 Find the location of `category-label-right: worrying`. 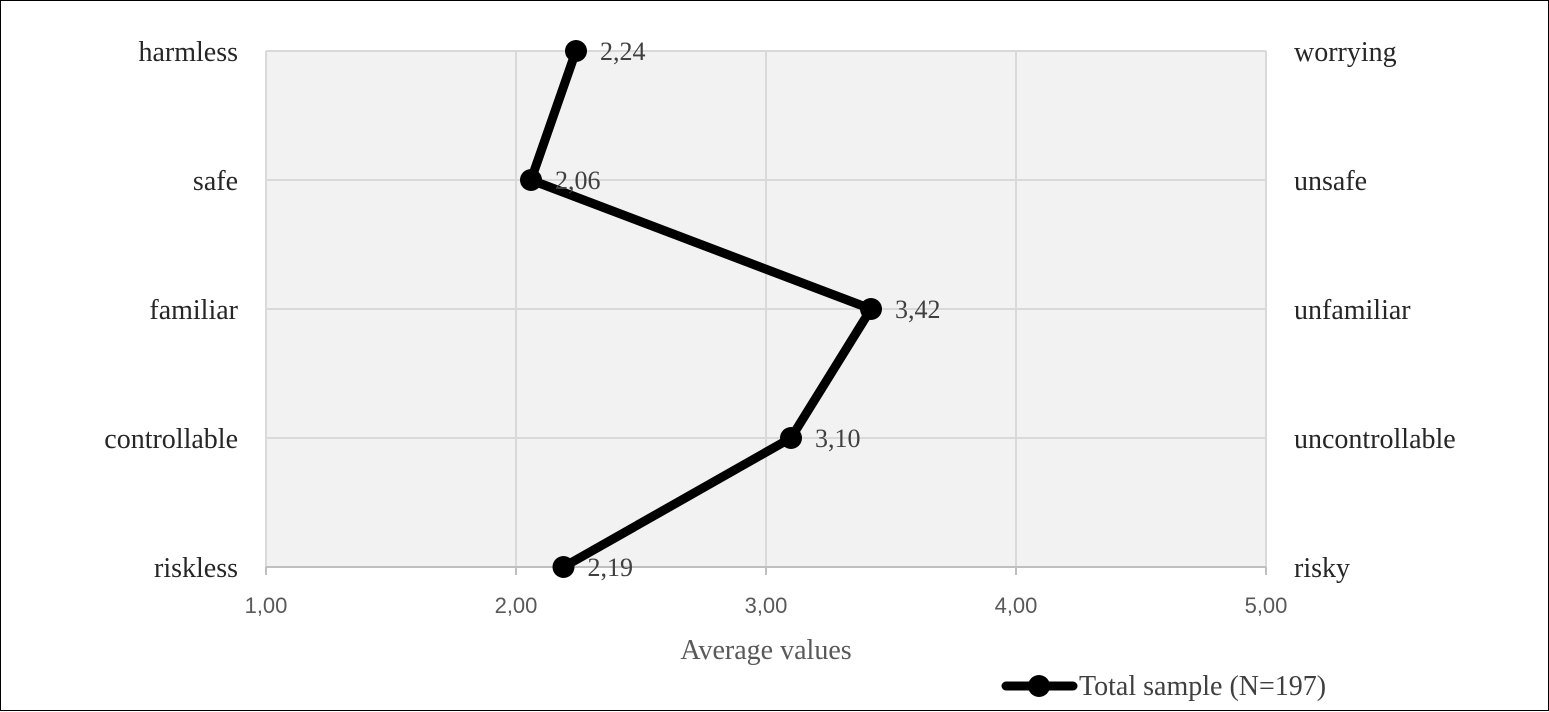

category-label-right: worrying is located at coordinates (1345, 52).